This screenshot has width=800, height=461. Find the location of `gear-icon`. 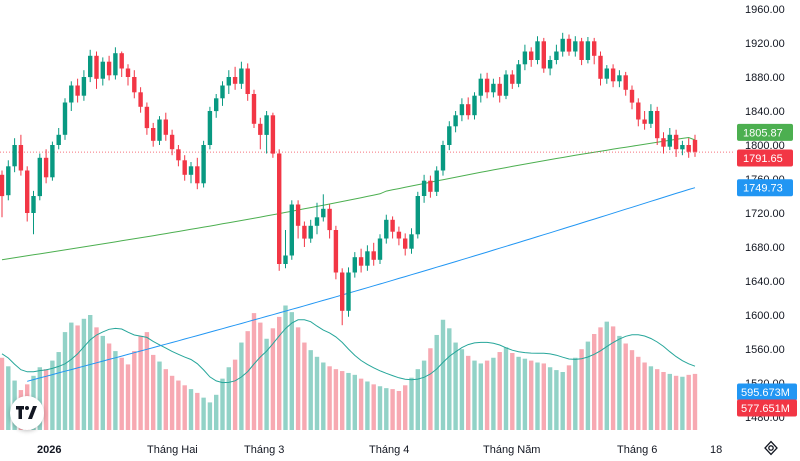

gear-icon is located at coordinates (771, 448).